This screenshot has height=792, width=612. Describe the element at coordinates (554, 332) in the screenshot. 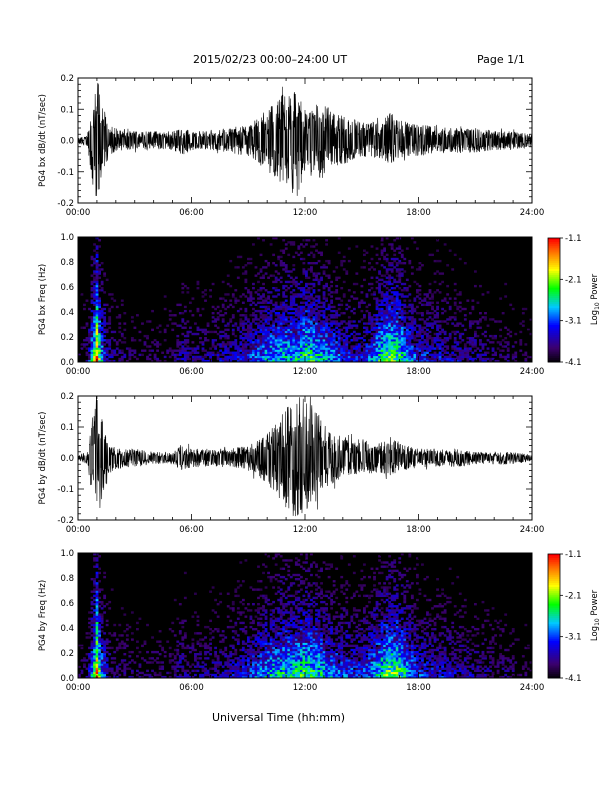

I see `colorbar-step` at that location.